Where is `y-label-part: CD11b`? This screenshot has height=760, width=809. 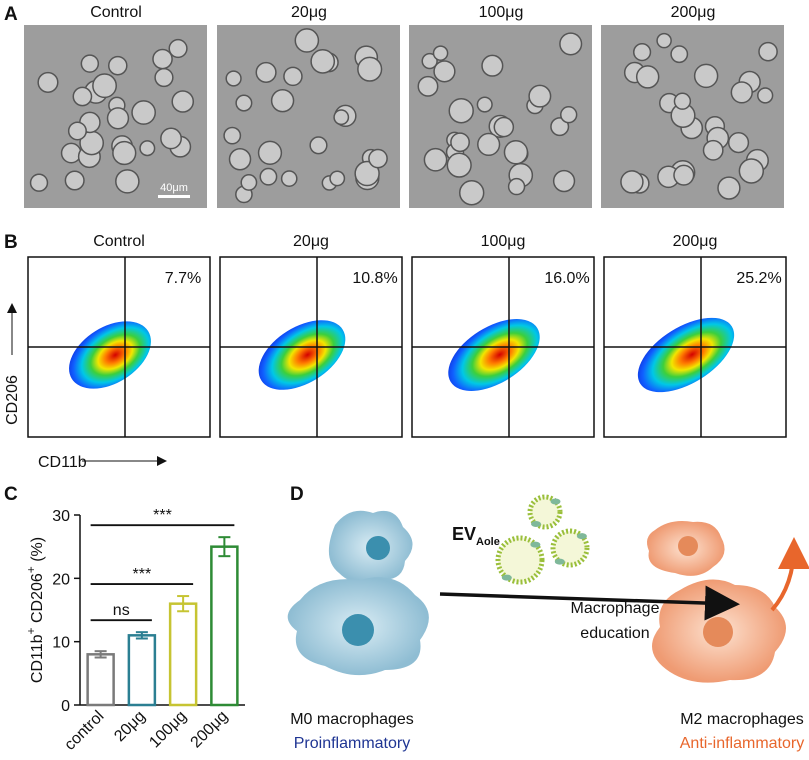
y-label-part: CD11b is located at coordinates (37, 658).